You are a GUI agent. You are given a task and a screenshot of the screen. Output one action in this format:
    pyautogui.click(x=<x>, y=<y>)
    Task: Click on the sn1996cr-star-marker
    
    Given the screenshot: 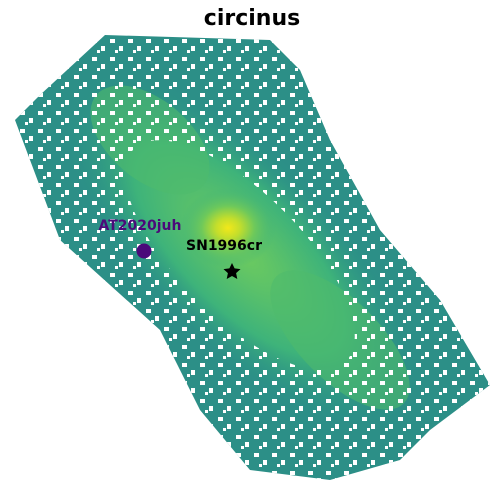 What is the action you would take?
    pyautogui.click(x=232, y=271)
    